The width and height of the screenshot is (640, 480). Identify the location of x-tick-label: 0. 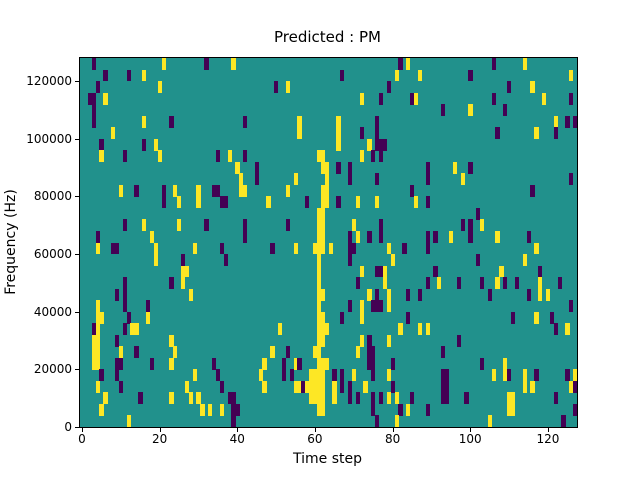
(82, 439).